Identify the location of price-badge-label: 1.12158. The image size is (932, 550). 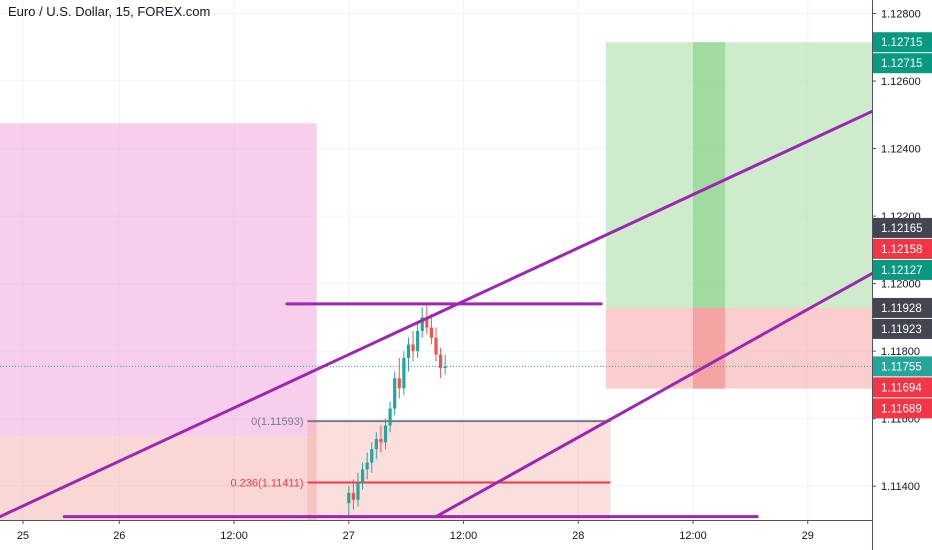
(902, 250).